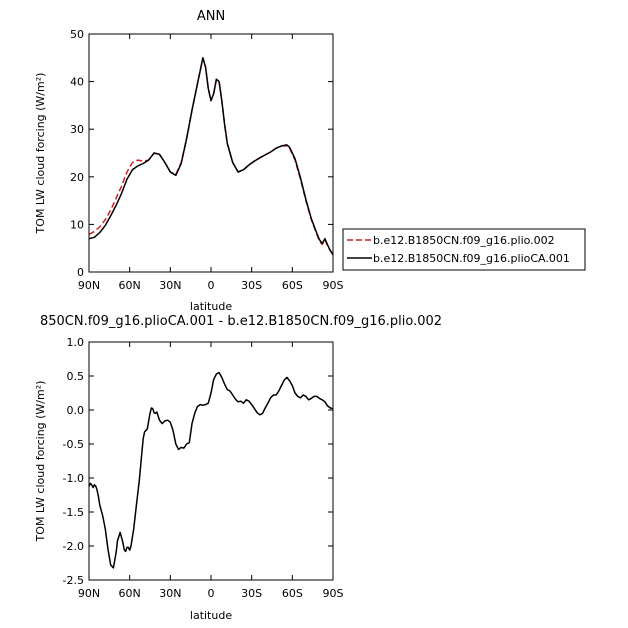 The height and width of the screenshot is (628, 628). Describe the element at coordinates (292, 593) in the screenshot. I see `bottom-x-tick-label: 60S` at that location.